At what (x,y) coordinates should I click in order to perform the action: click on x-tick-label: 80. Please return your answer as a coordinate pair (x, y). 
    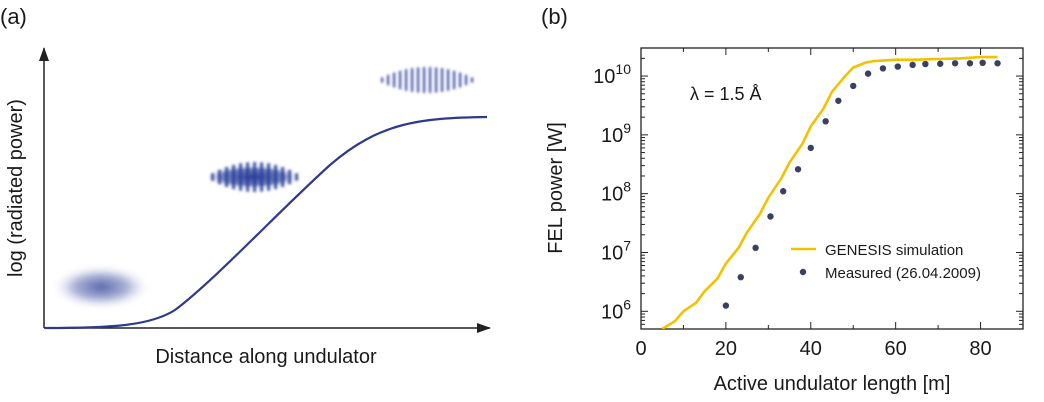
    Looking at the image, I should click on (980, 349).